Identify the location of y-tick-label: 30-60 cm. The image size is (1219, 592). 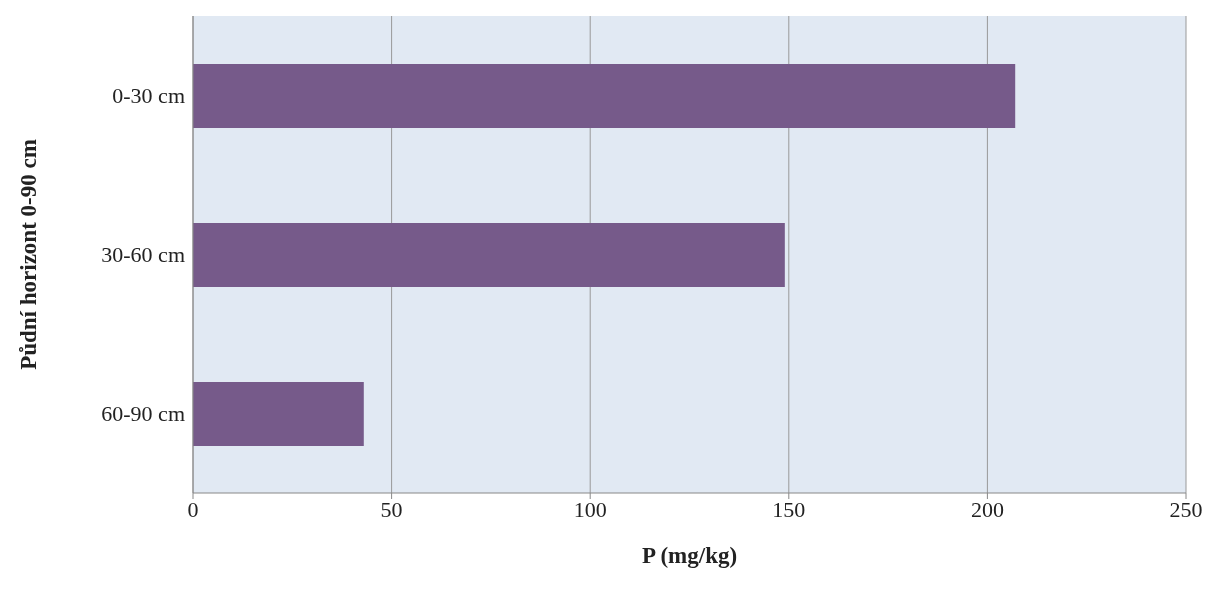
(143, 255).